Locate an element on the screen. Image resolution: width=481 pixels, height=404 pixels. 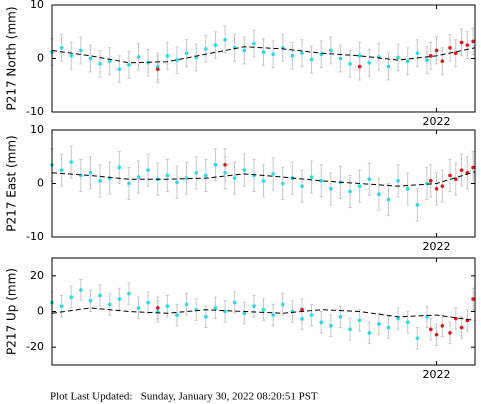
y-axis-label: P217 North (mm) is located at coordinates (12, 58).